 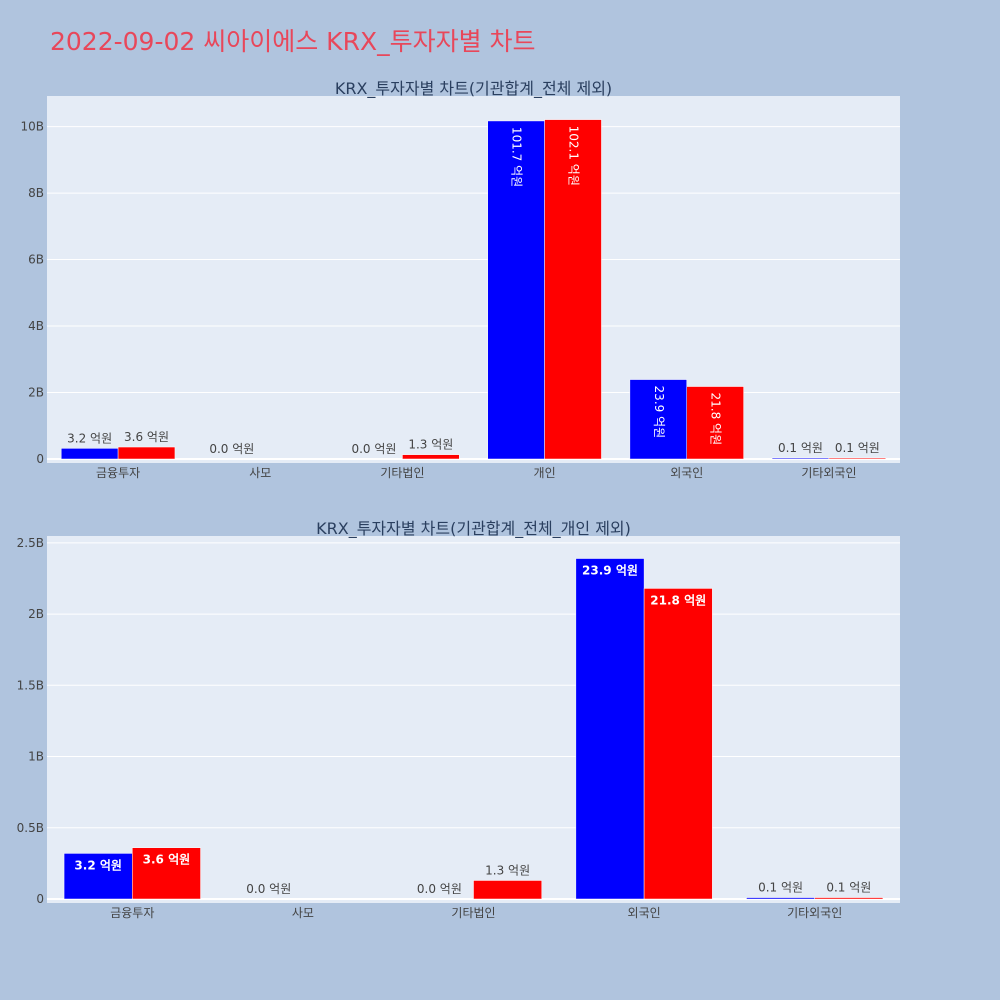 What do you see at coordinates (473, 529) in the screenshot?
I see `chart-title: KRX_투자자별 차트(기관합계_전체_개인 제외)` at bounding box center [473, 529].